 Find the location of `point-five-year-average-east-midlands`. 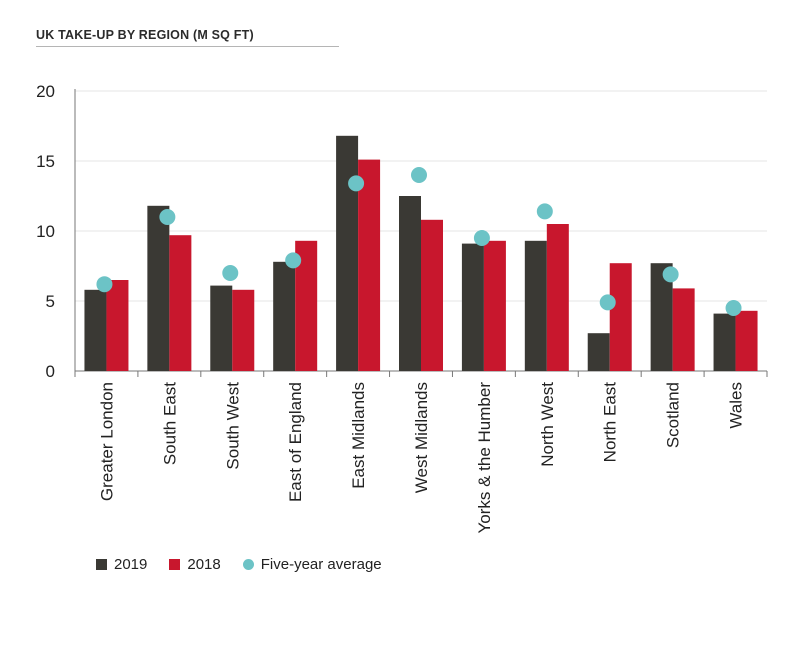

point-five-year-average-east-midlands is located at coordinates (356, 183).